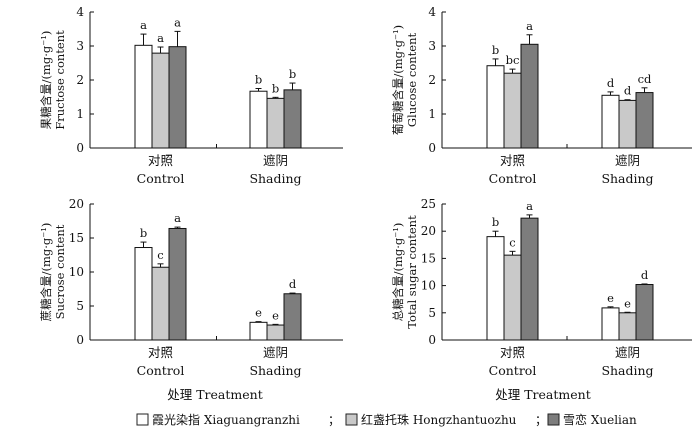 Image resolution: width=700 pixels, height=441 pixels. What do you see at coordinates (258, 119) in the screenshot?
I see `fructose-bar-xiaguangranzhi-shading` at bounding box center [258, 119].